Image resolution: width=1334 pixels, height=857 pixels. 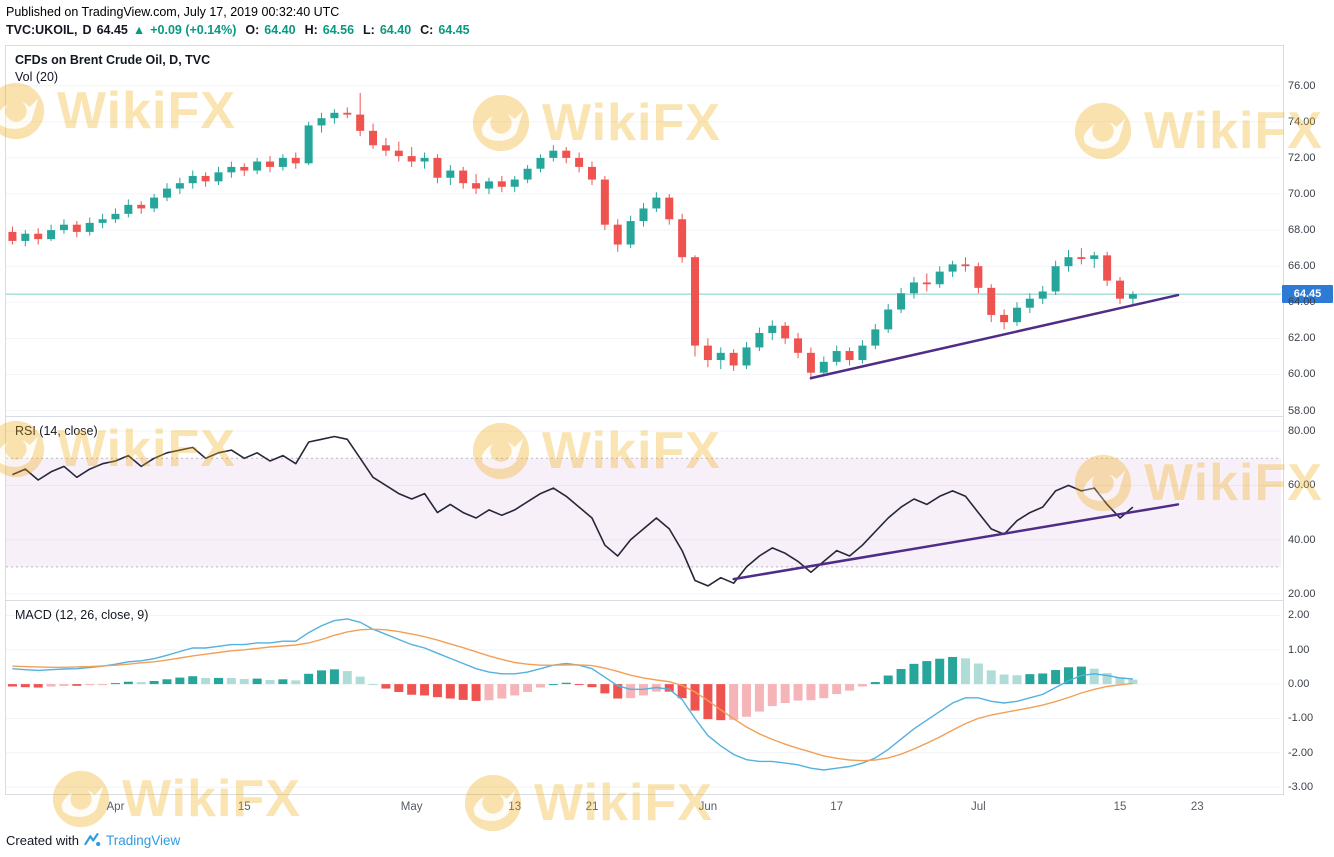 What do you see at coordinates (193, 30) in the screenshot?
I see `change-value: +0.09 (+0.14%)` at bounding box center [193, 30].